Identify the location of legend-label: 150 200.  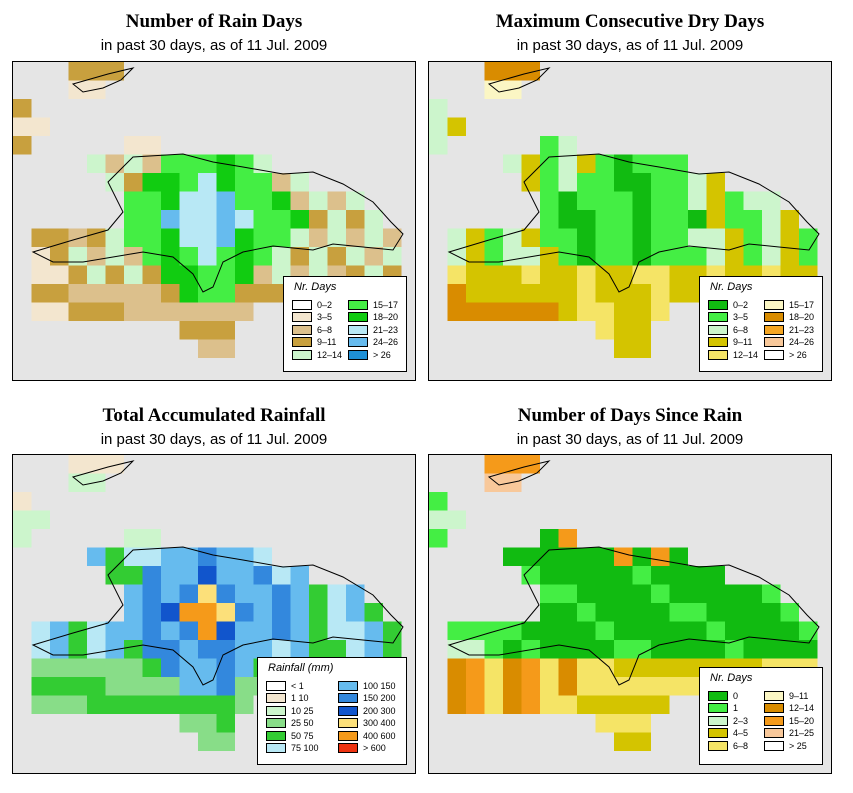
(379, 698).